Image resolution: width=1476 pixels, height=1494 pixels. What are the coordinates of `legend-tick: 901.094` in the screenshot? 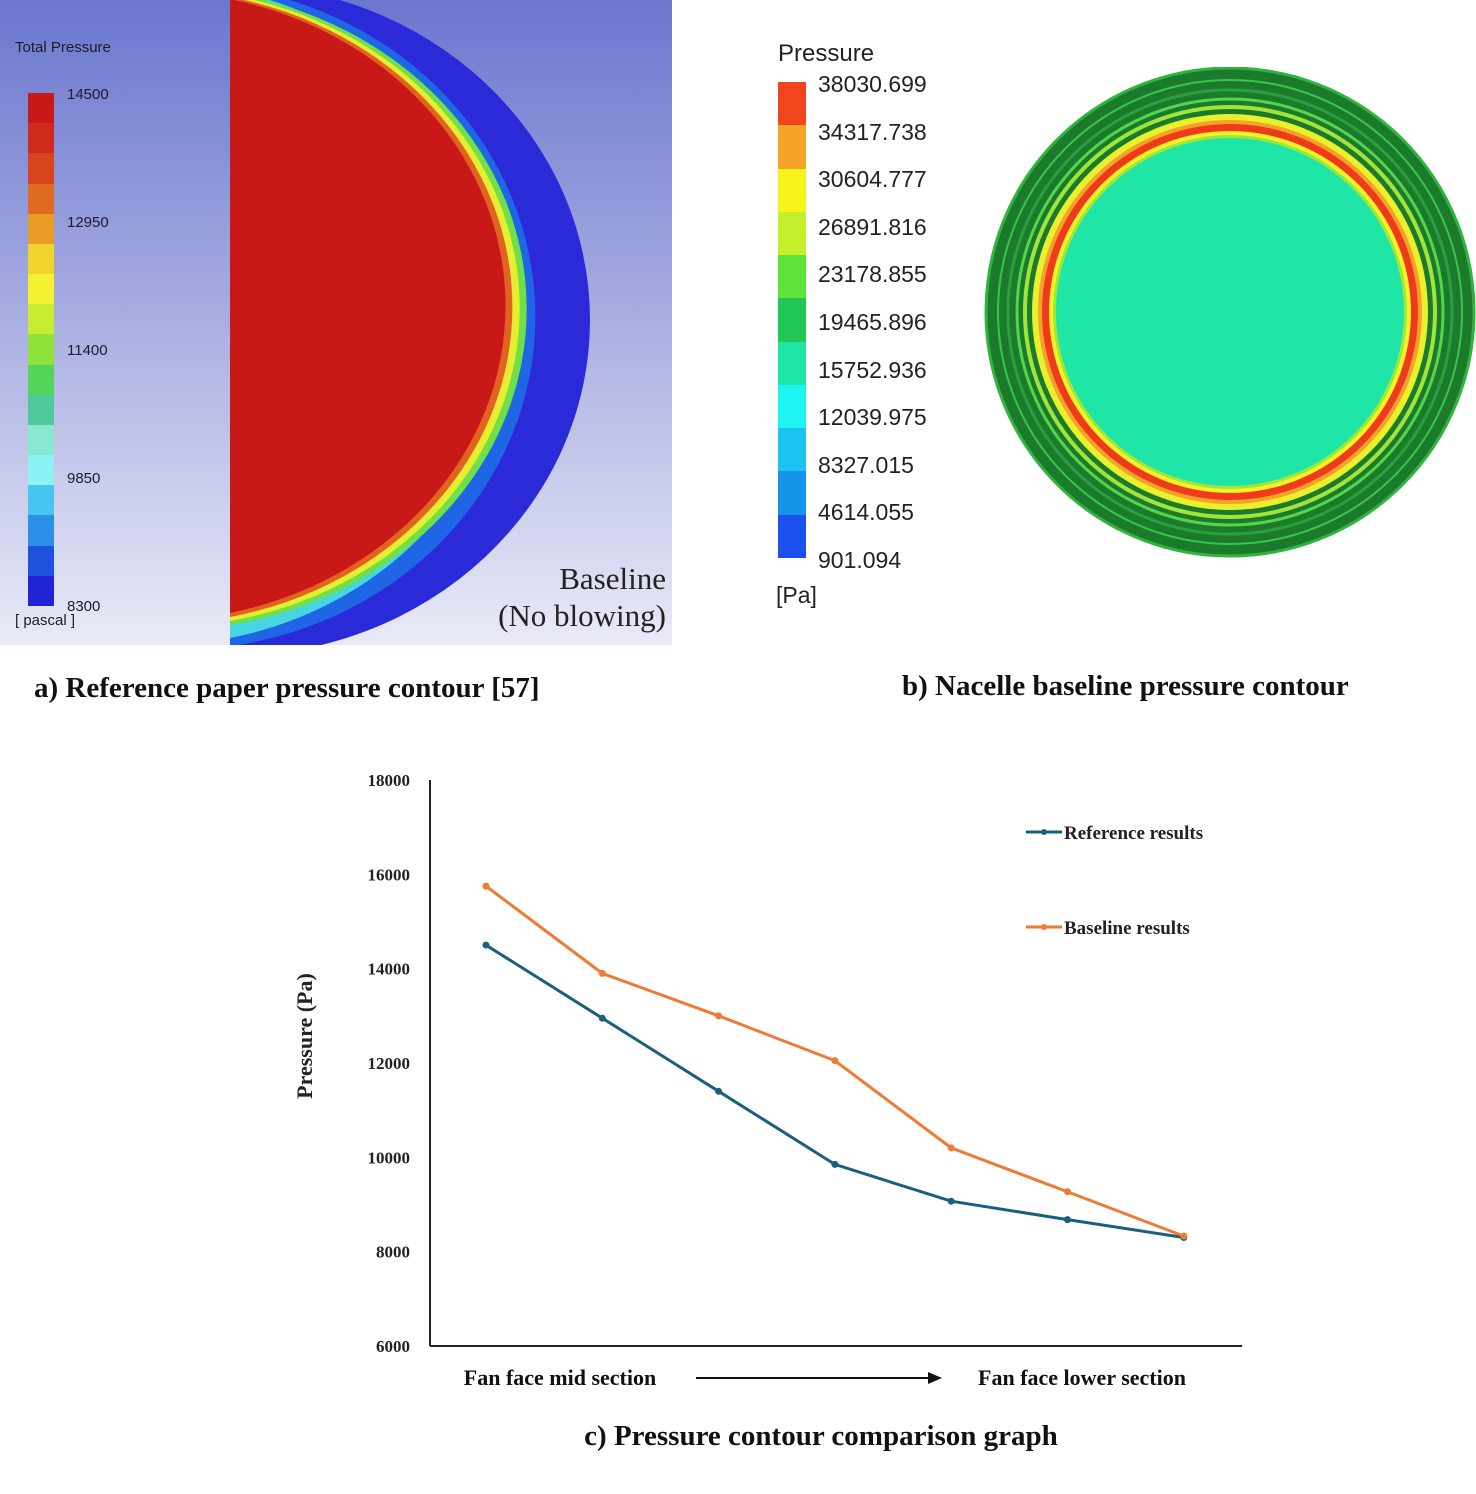 It's located at (860, 560).